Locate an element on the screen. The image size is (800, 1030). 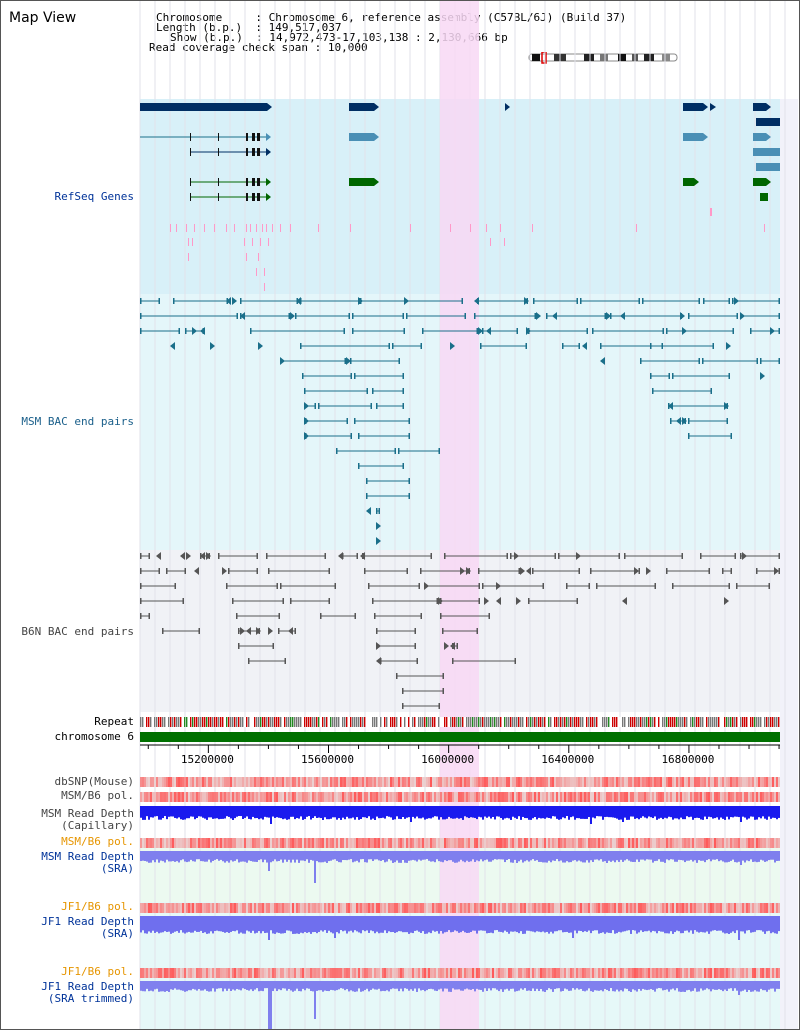
refseq-track is located at coordinates (460, 197).